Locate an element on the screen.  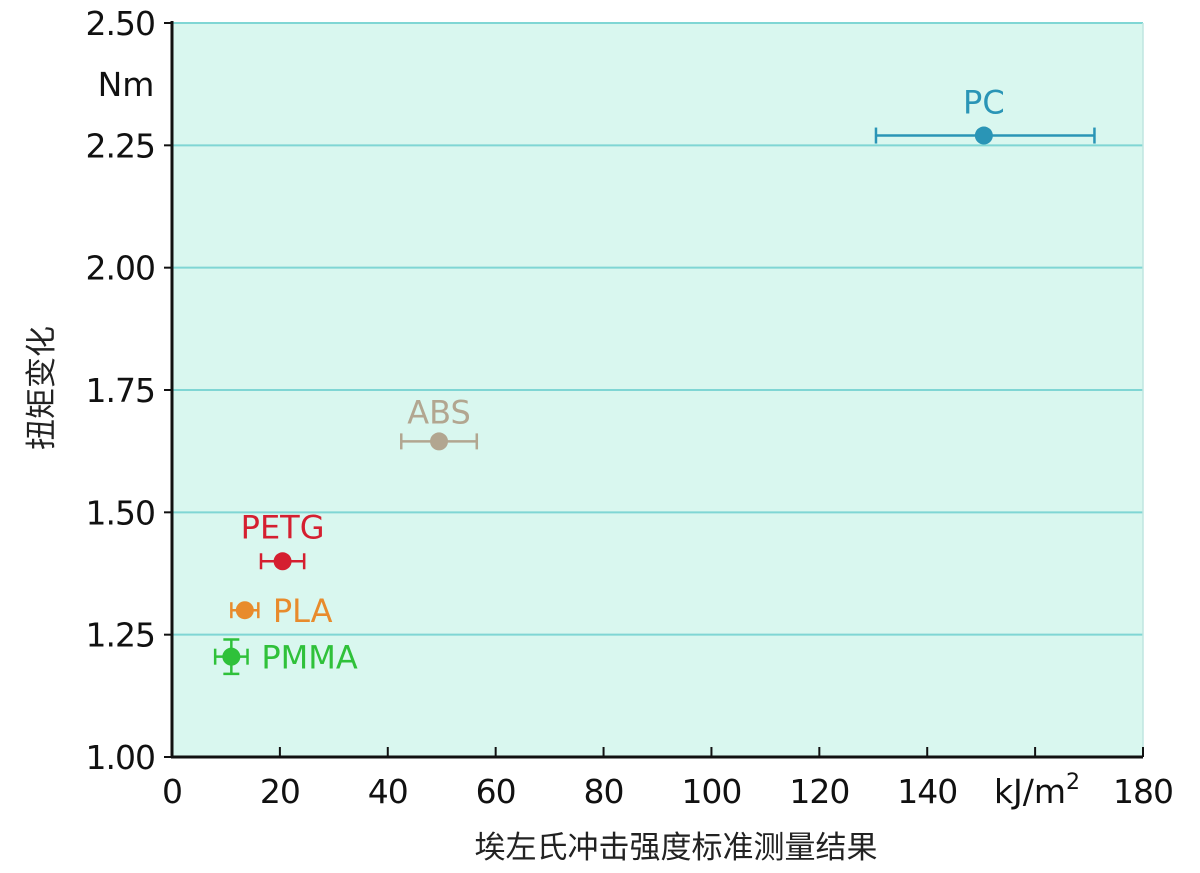
x-tick-label: 20 is located at coordinates (280, 791).